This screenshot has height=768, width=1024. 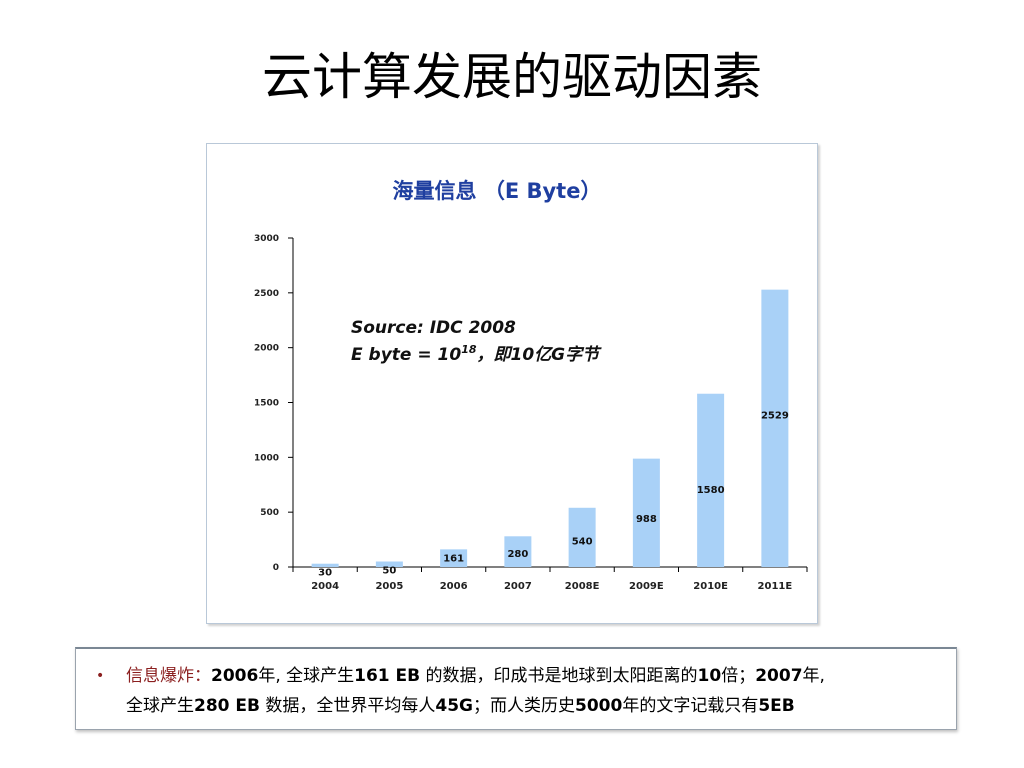 What do you see at coordinates (775, 415) in the screenshot?
I see `bar-value-label: 2529` at bounding box center [775, 415].